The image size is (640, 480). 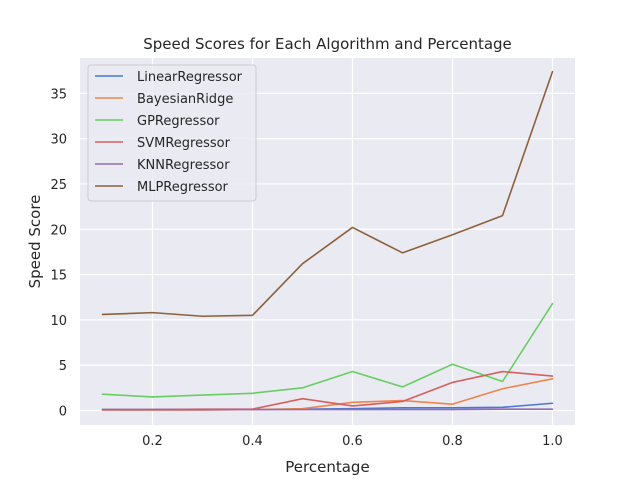 What do you see at coordinates (452, 441) in the screenshot?
I see `x-tick-label: 0.8` at bounding box center [452, 441].